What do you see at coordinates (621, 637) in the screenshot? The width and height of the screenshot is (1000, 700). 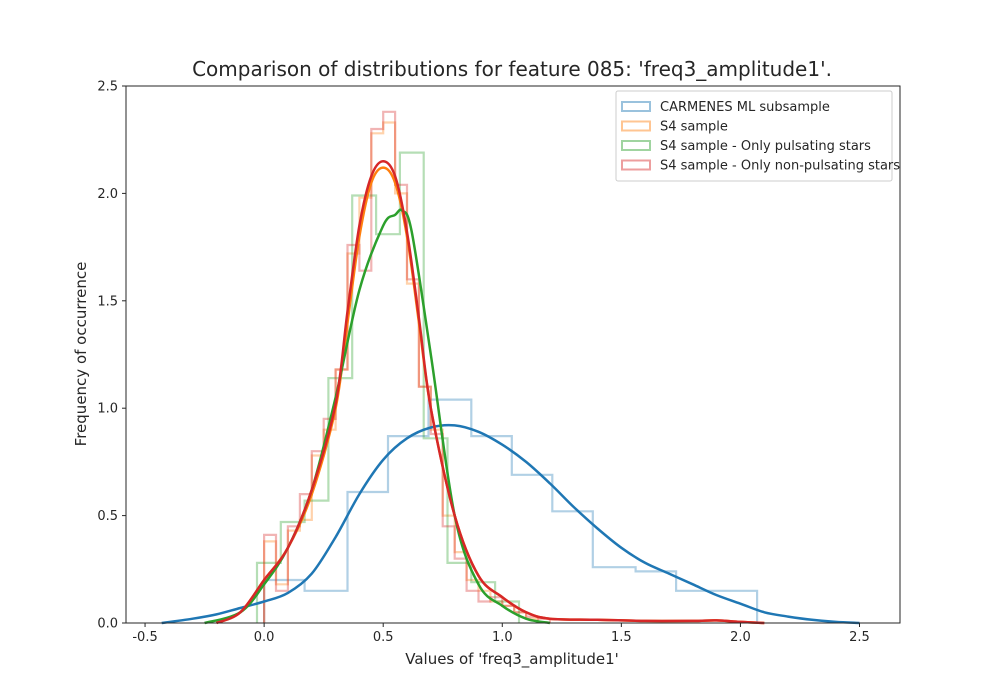 I see `x-tick-label-4: 1.5` at bounding box center [621, 637].